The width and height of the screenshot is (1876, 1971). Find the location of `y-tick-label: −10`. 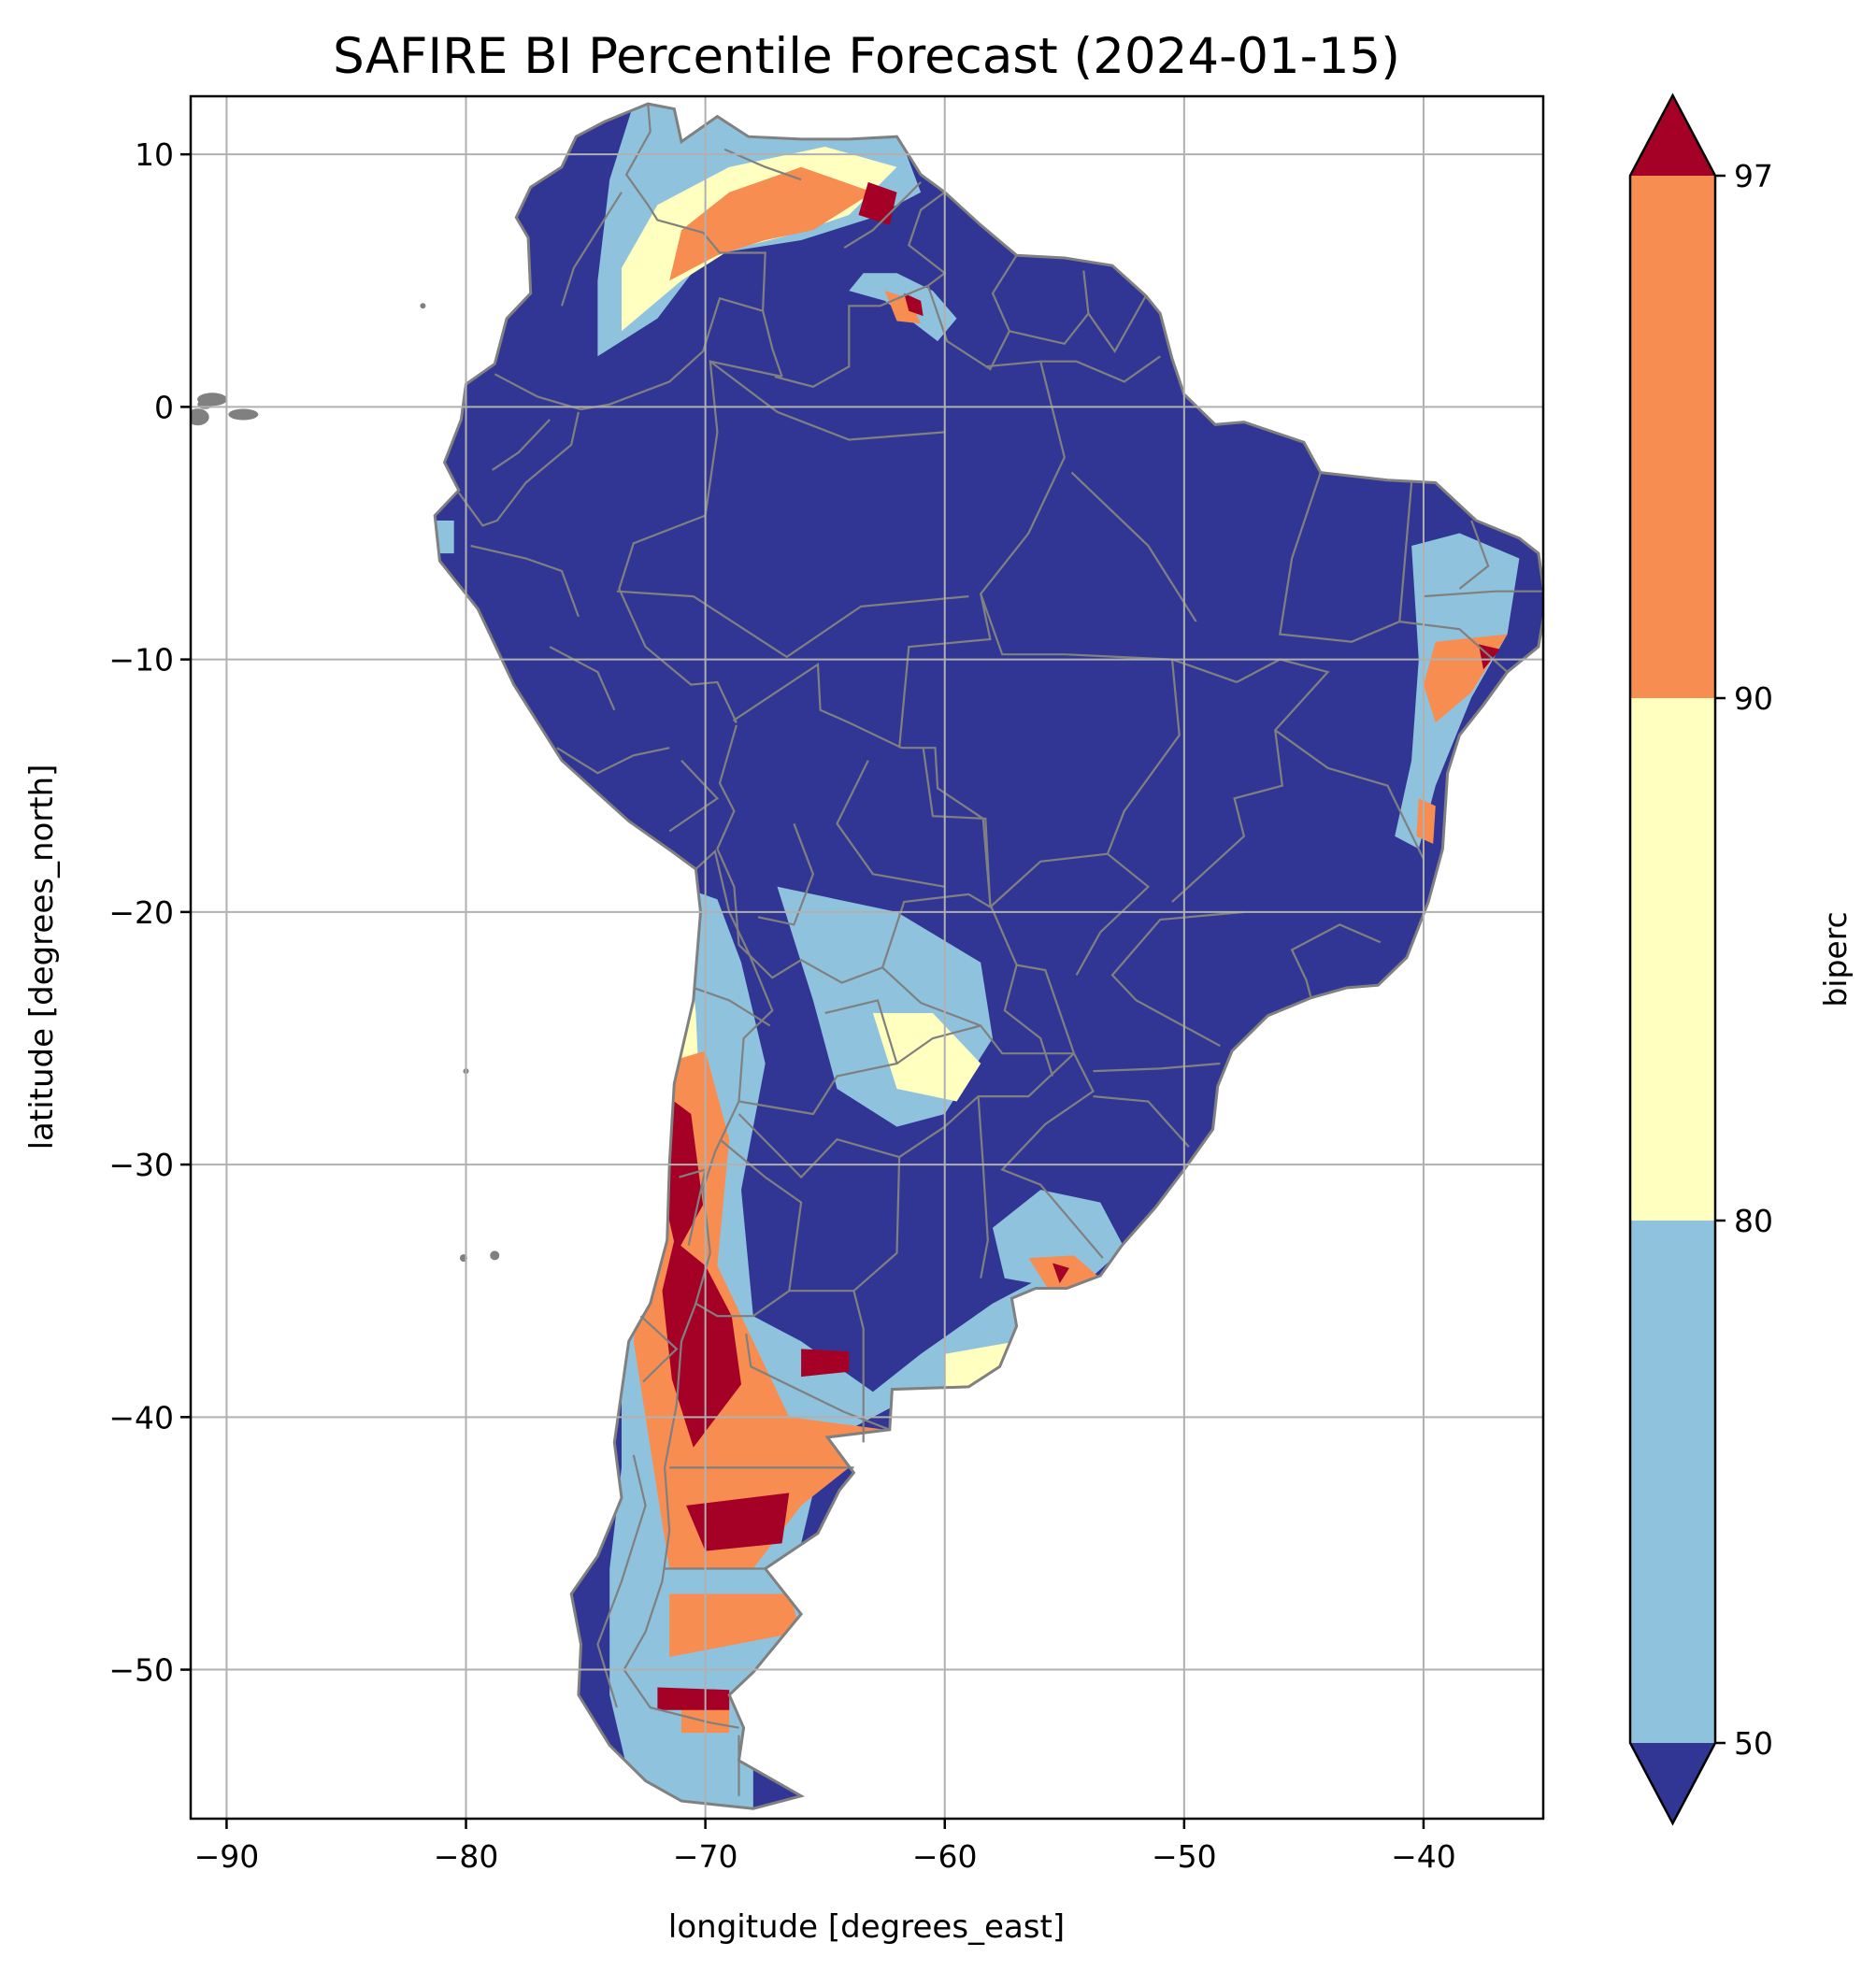

y-tick-label: −10 is located at coordinates (141, 660).